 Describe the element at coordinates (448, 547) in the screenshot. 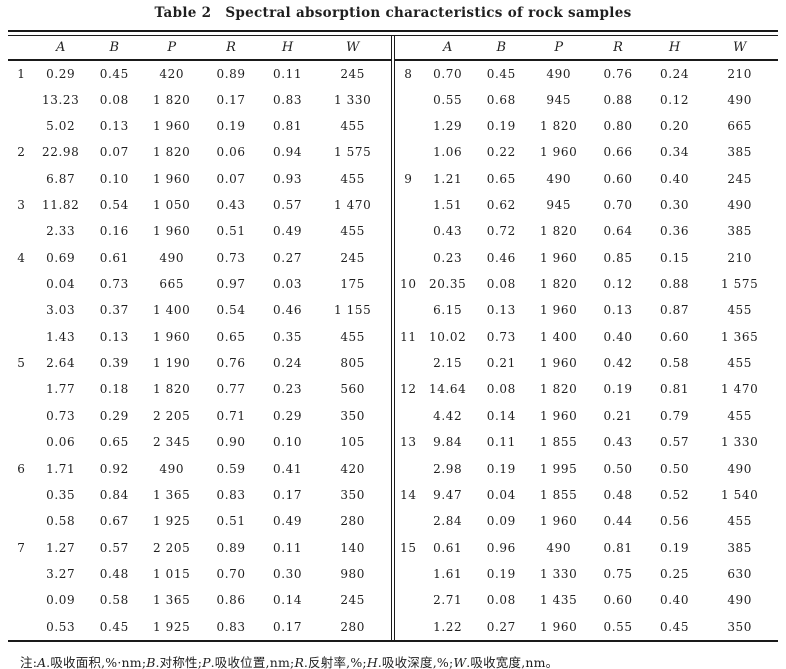

I see `value-cell: 0.61` at that location.